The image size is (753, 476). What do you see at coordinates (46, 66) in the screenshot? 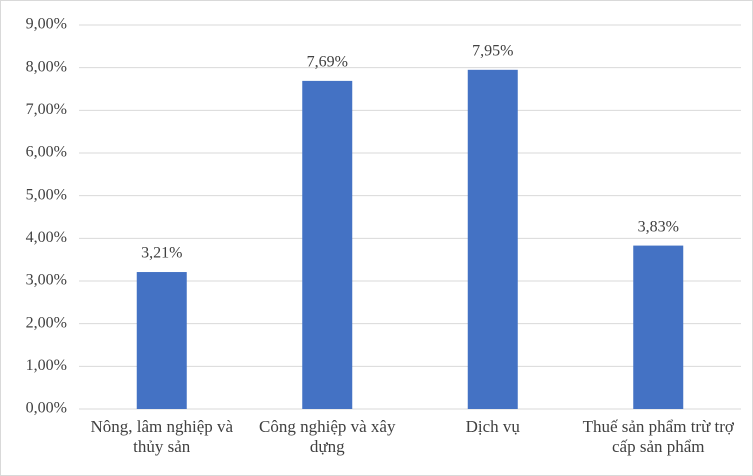
I see `y-tick-label: 8,00%` at bounding box center [46, 66].